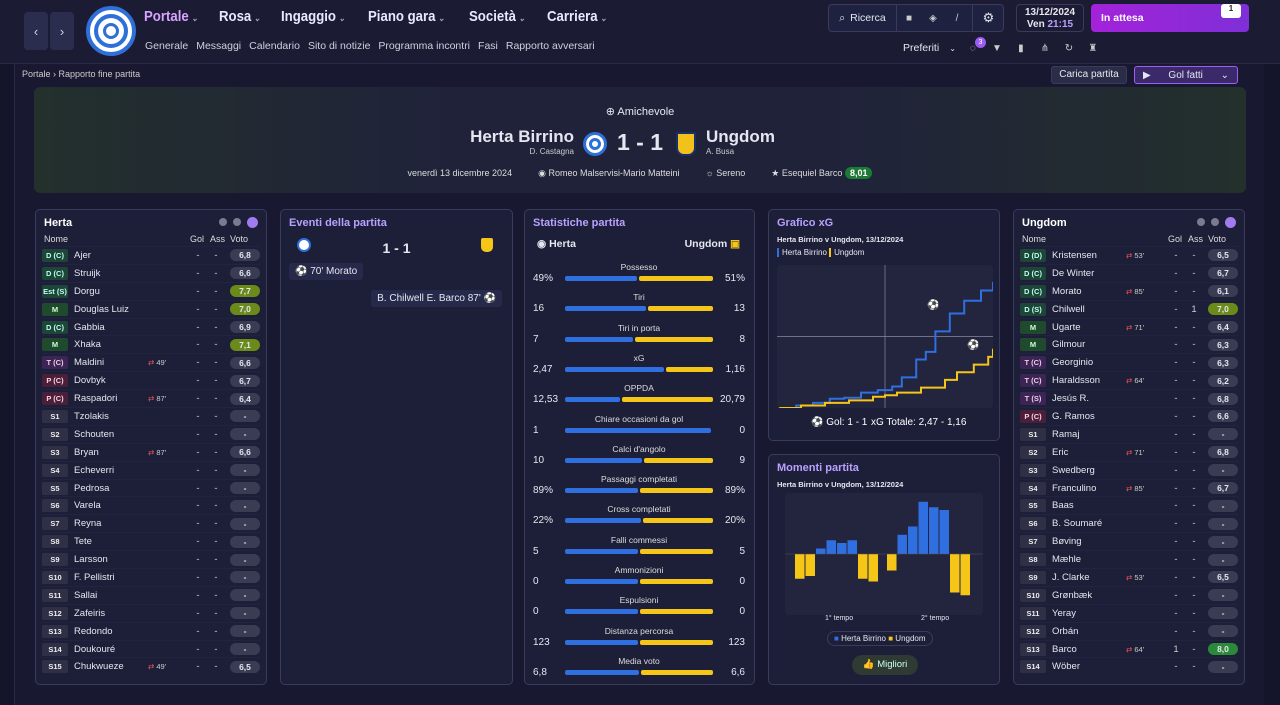 The width and height of the screenshot is (1280, 705). What do you see at coordinates (1021, 48) in the screenshot?
I see `card-icon: ▮` at bounding box center [1021, 48].